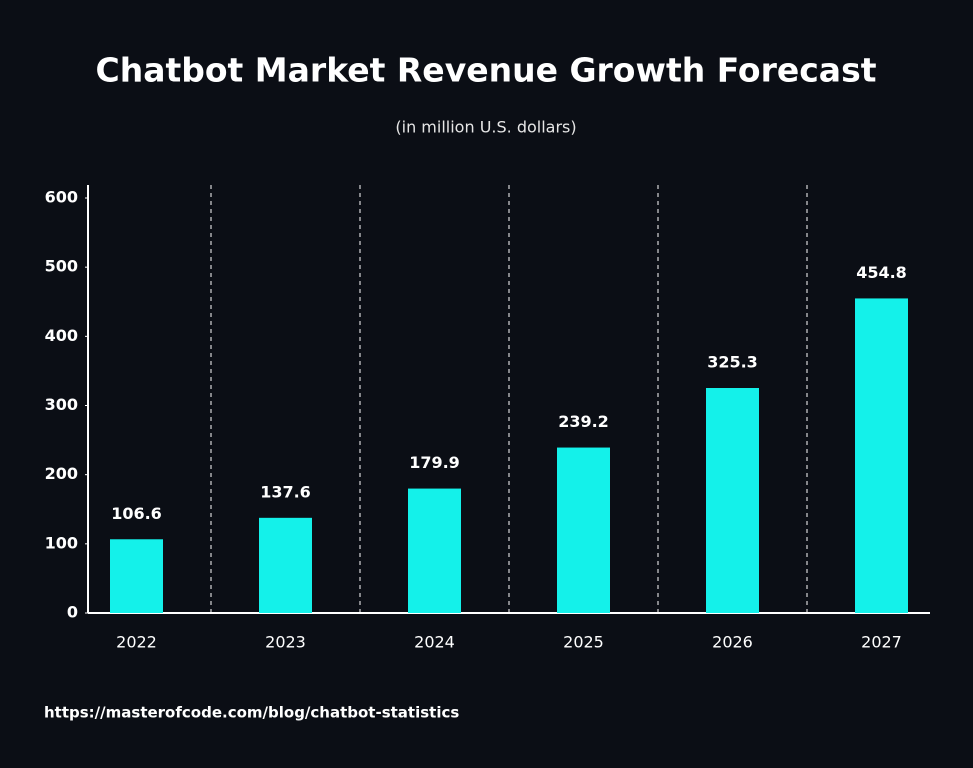 This screenshot has height=768, width=973. Describe the element at coordinates (285, 491) in the screenshot. I see `value-label: 137.6` at that location.